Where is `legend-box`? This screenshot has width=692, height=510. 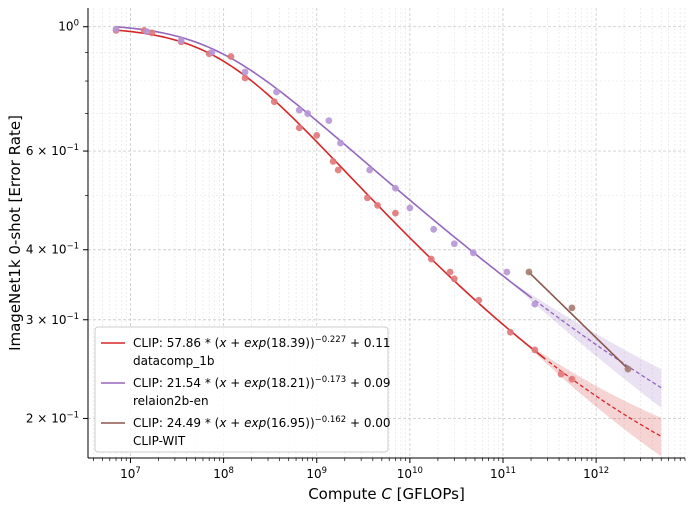
legend-box is located at coordinates (241, 389).